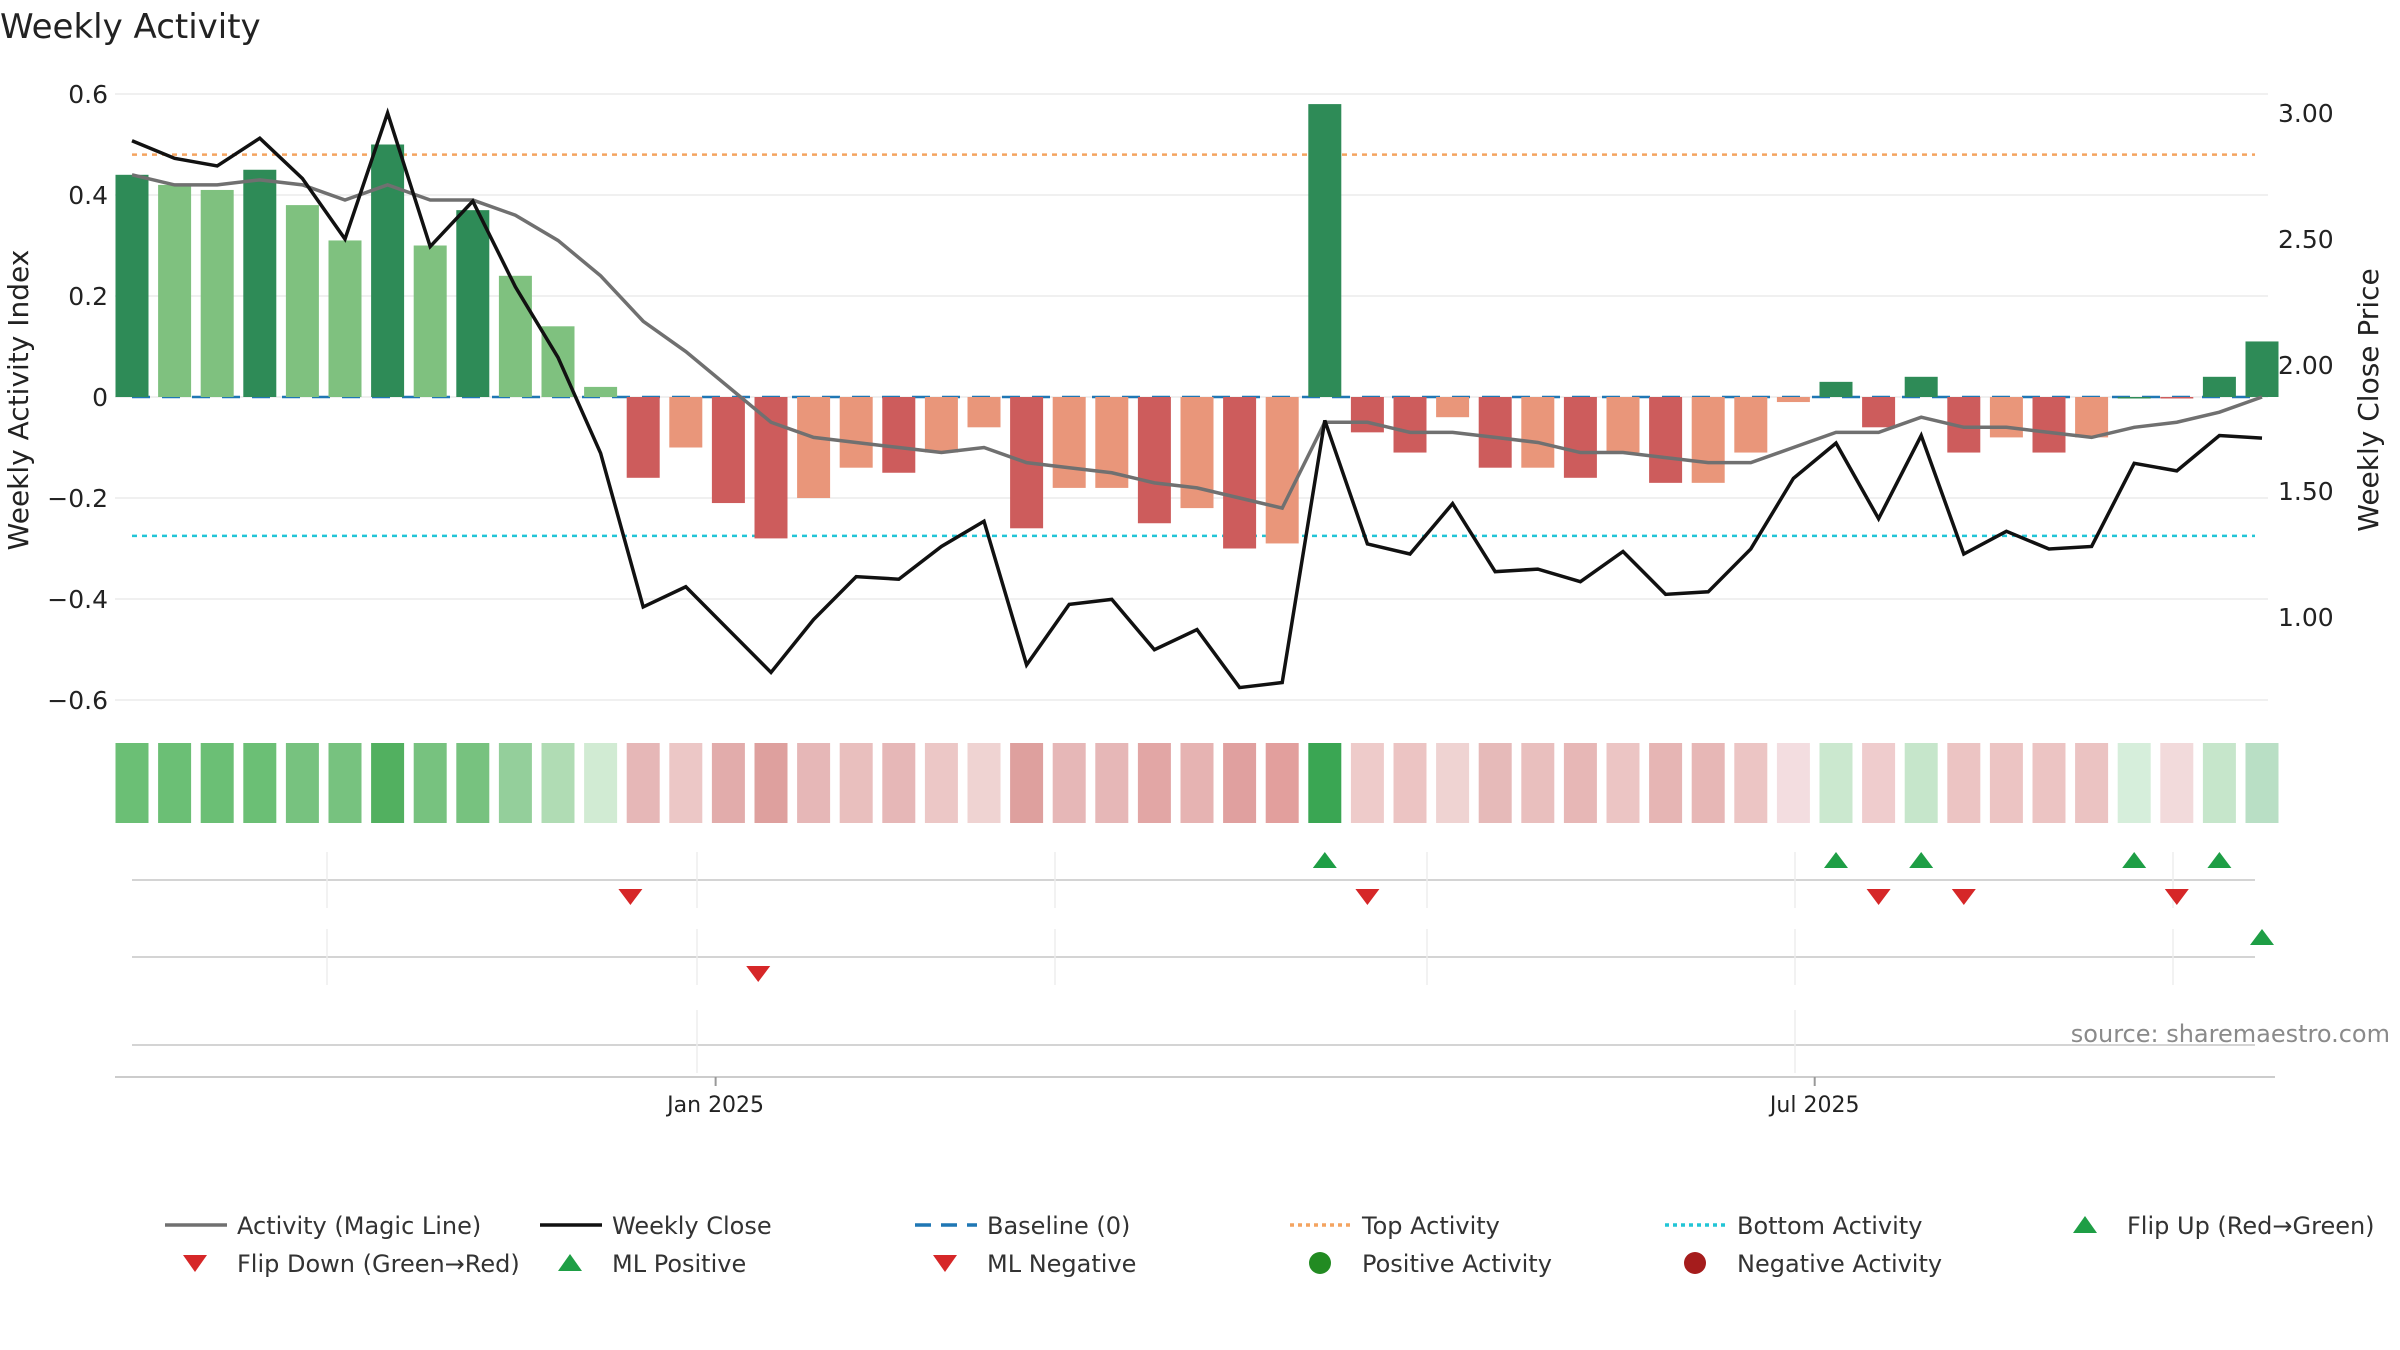 Image resolution: width=2400 pixels, height=1350 pixels. I want to click on y-tick-label: 0.4, so click(88, 195).